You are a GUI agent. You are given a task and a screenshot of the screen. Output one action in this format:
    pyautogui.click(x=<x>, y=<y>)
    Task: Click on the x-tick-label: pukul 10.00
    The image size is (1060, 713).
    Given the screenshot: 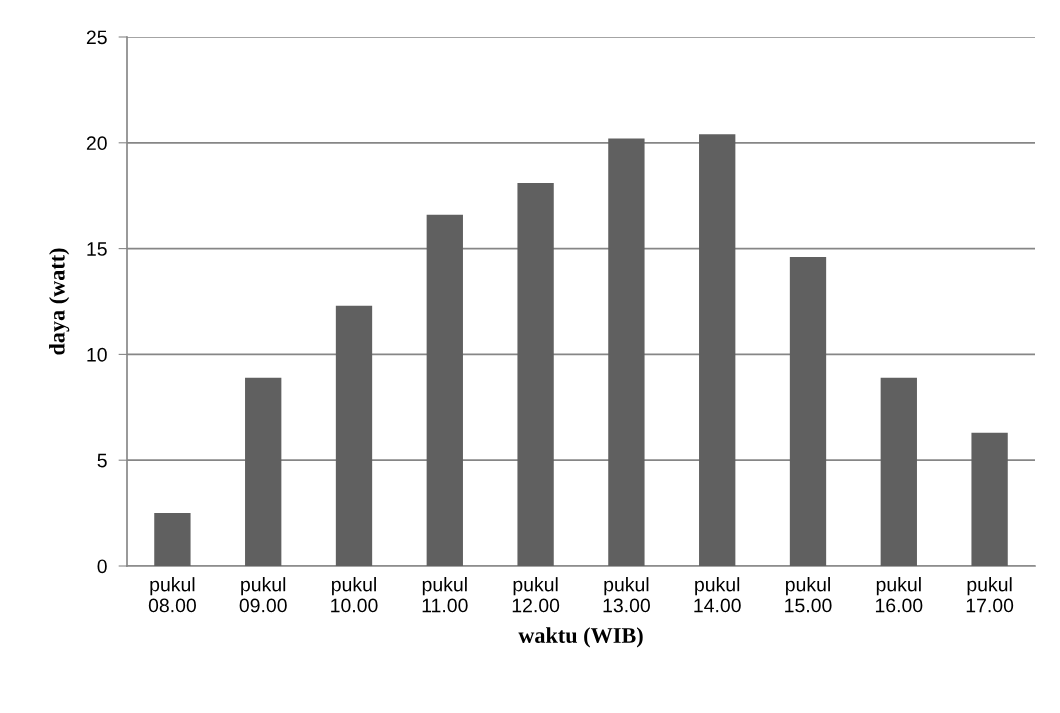 What is the action you would take?
    pyautogui.click(x=354, y=595)
    